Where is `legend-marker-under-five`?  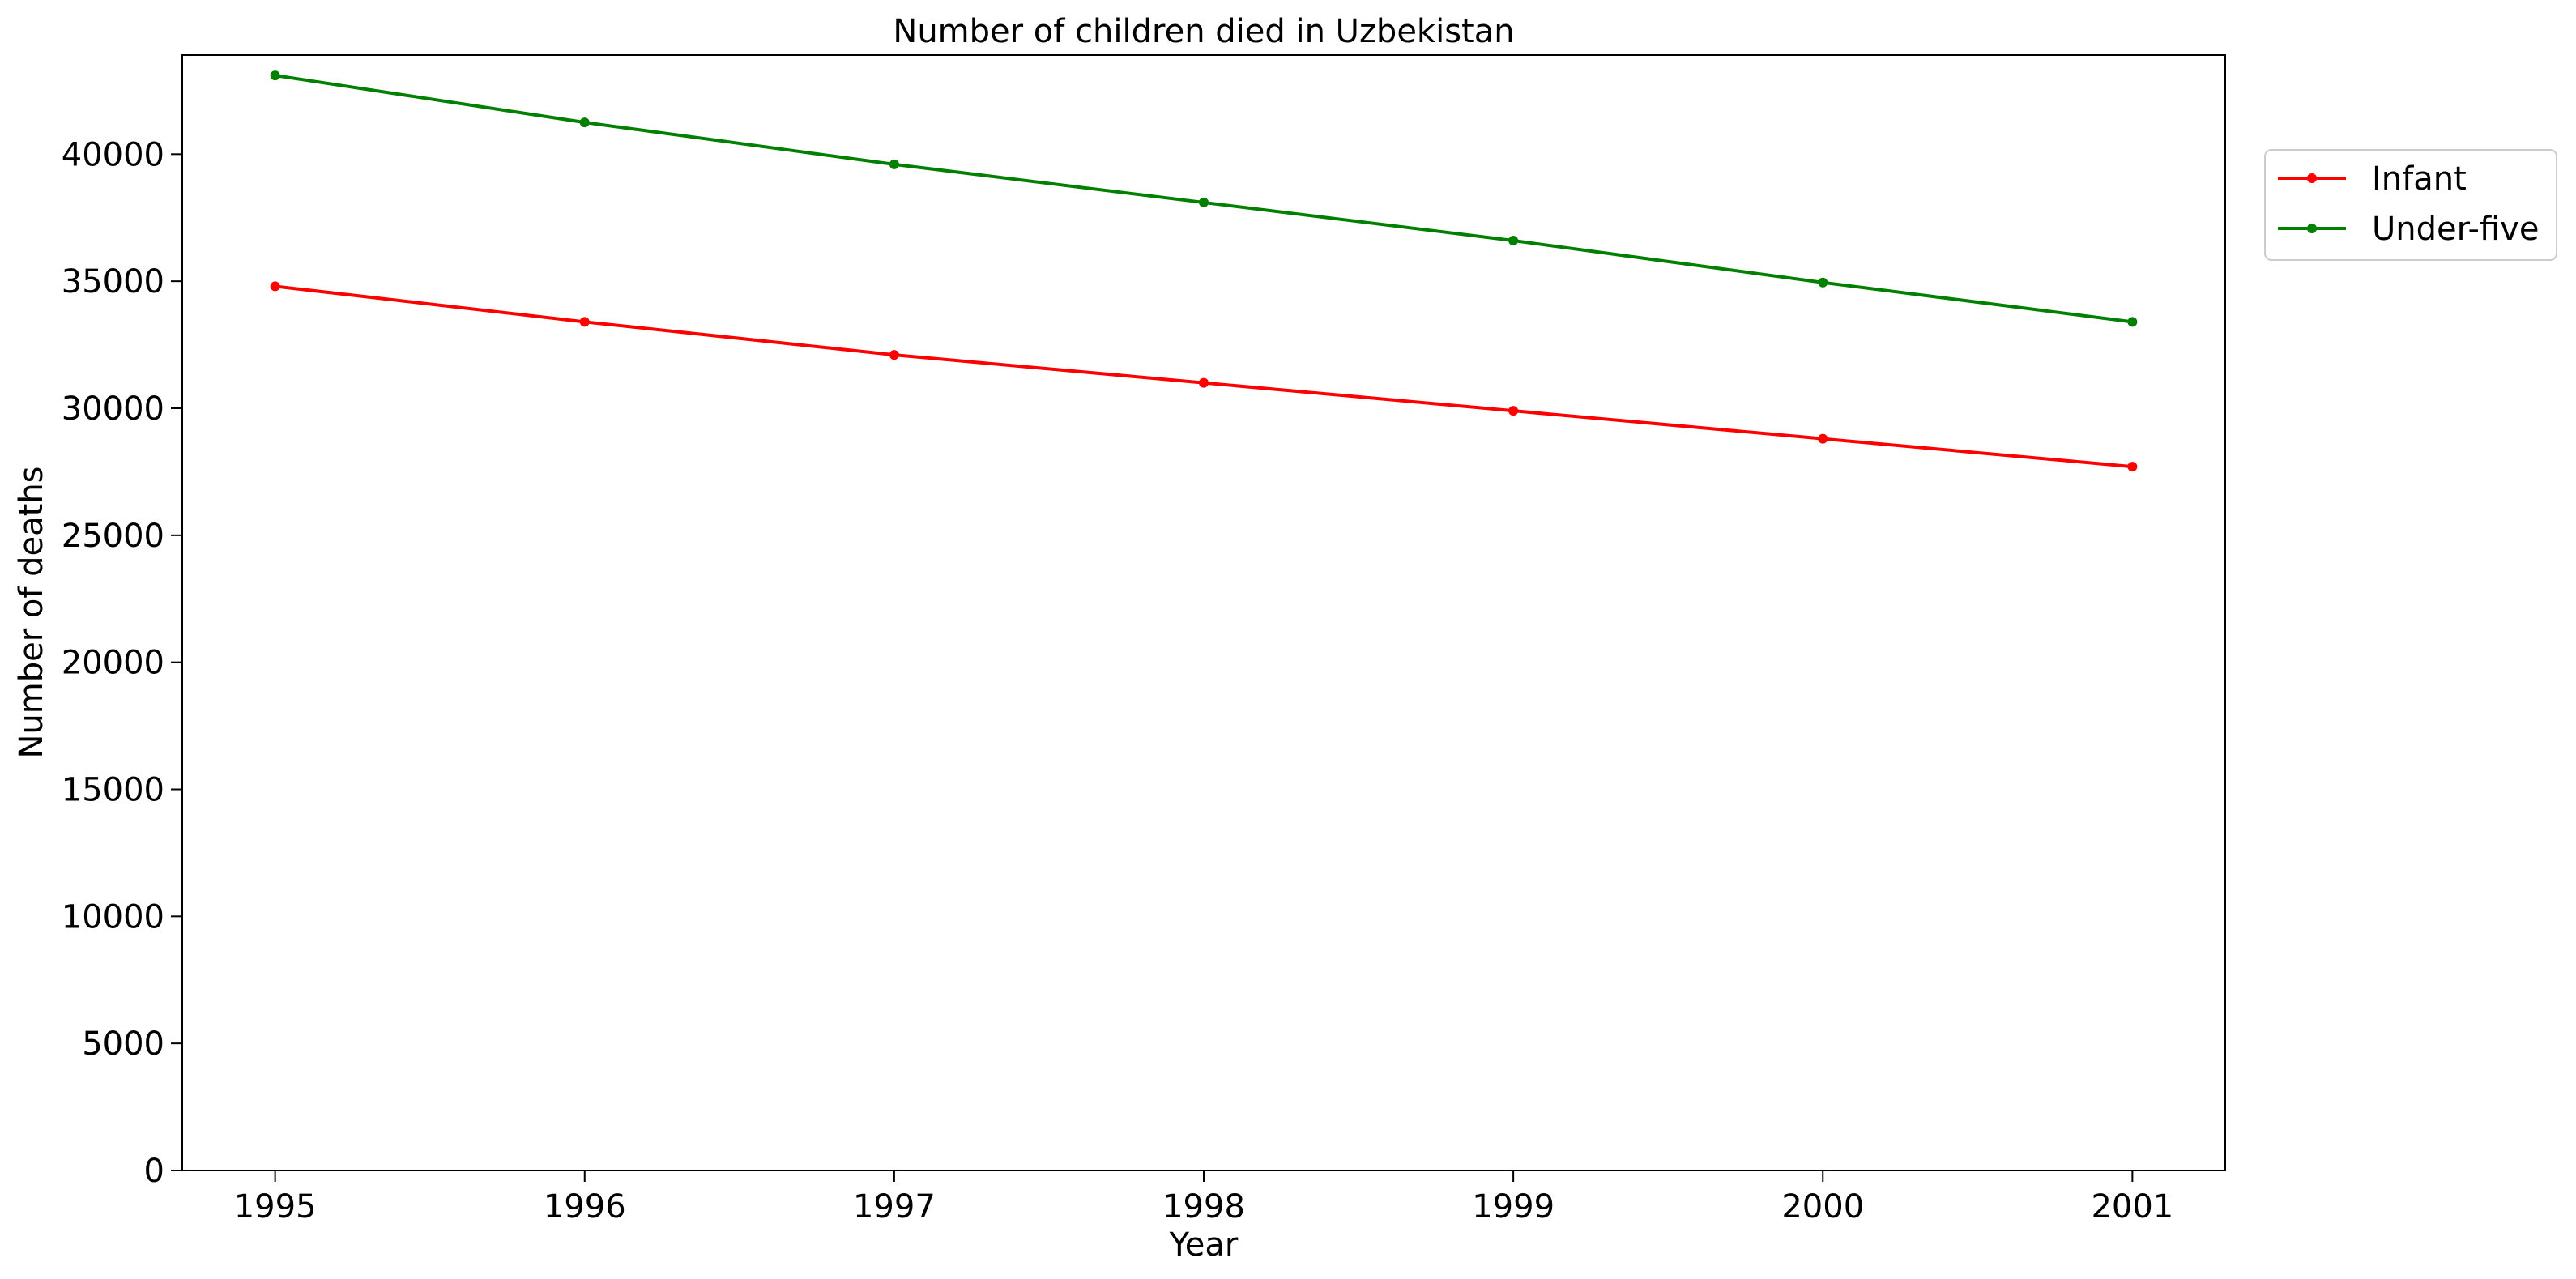
legend-marker-under-five is located at coordinates (2312, 228).